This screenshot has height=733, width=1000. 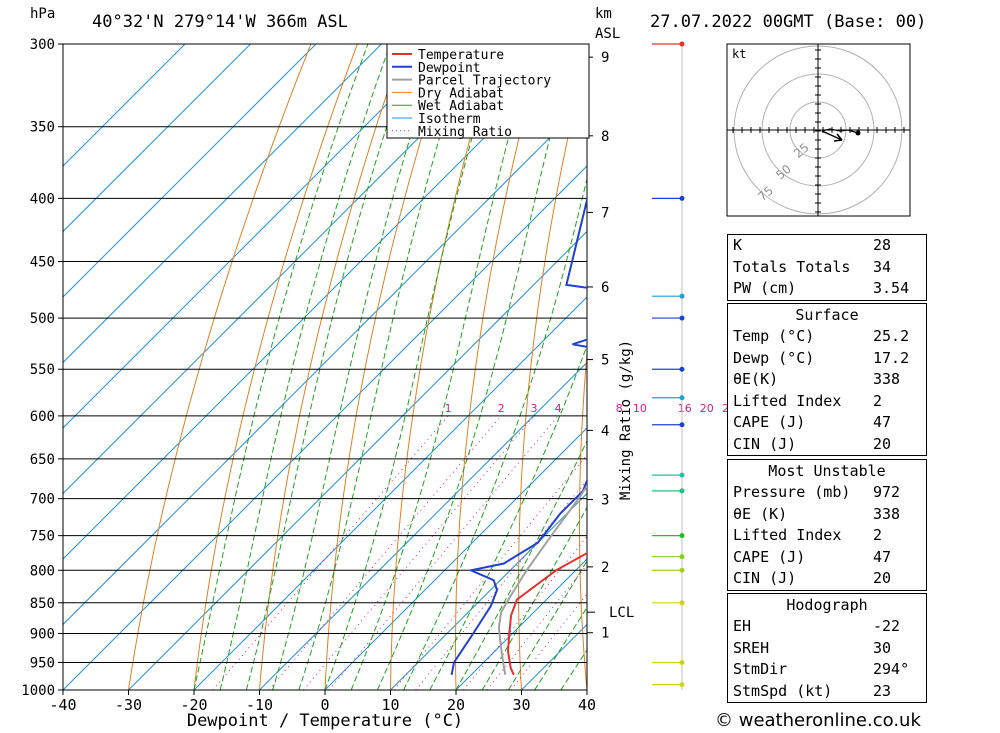 What do you see at coordinates (605, 568) in the screenshot?
I see `km-tick-label: 2` at bounding box center [605, 568].